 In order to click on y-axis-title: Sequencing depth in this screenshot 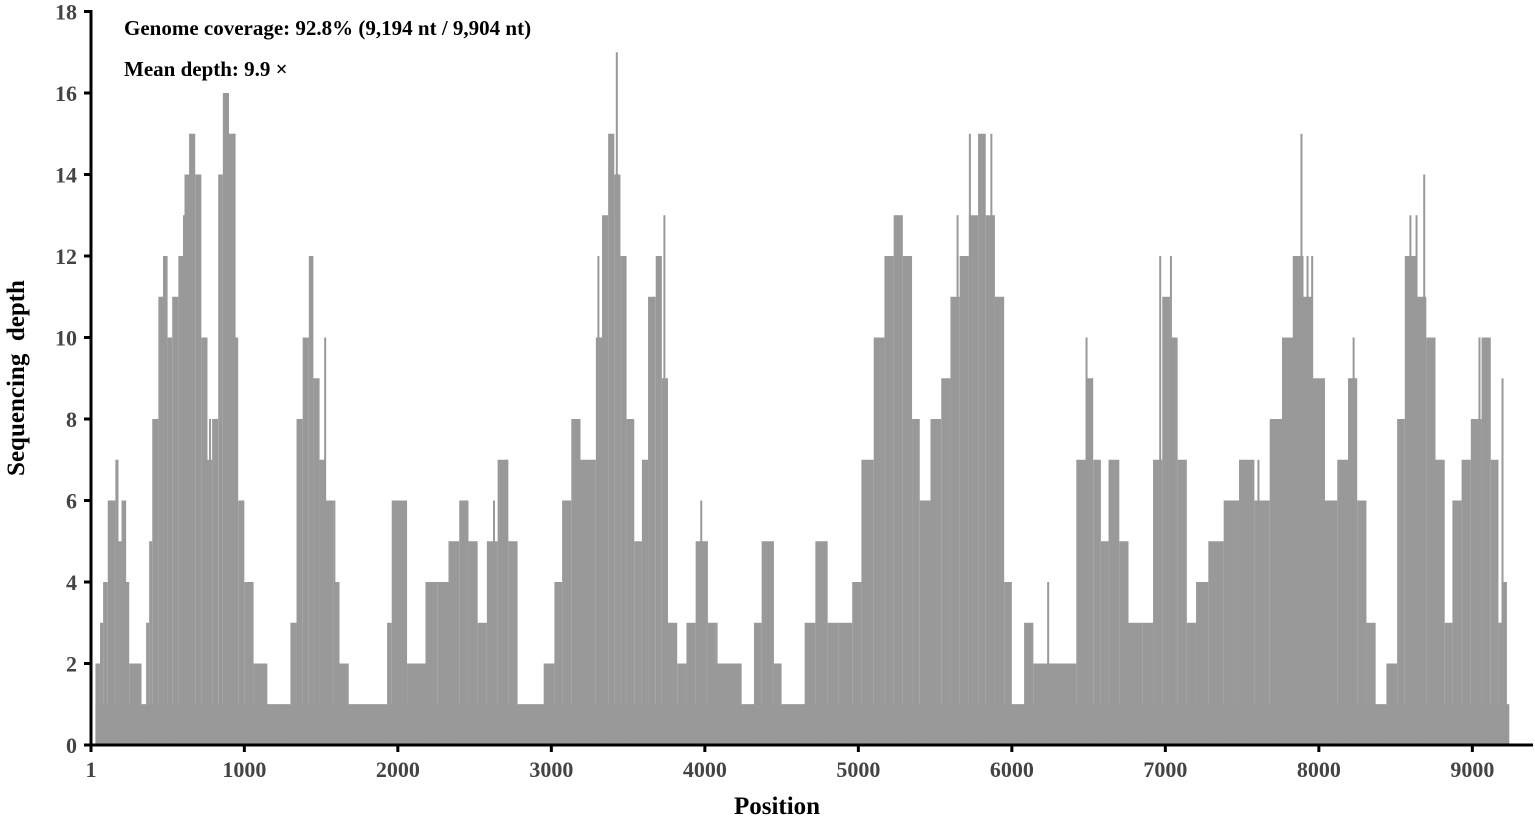, I will do `click(16, 378)`.